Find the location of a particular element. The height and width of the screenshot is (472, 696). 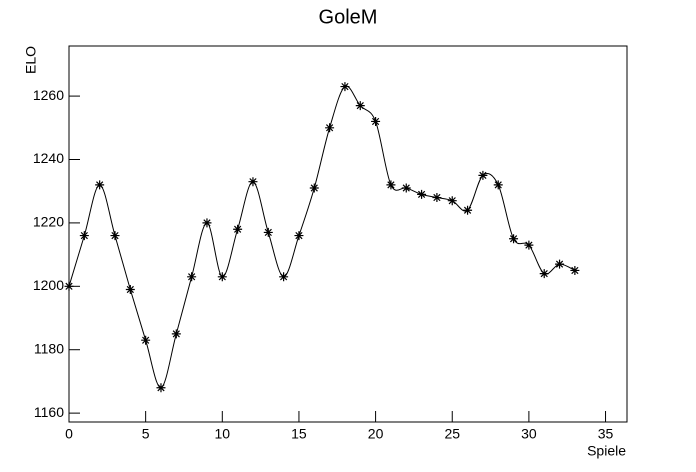

x-tick-label: 25 is located at coordinates (452, 434).